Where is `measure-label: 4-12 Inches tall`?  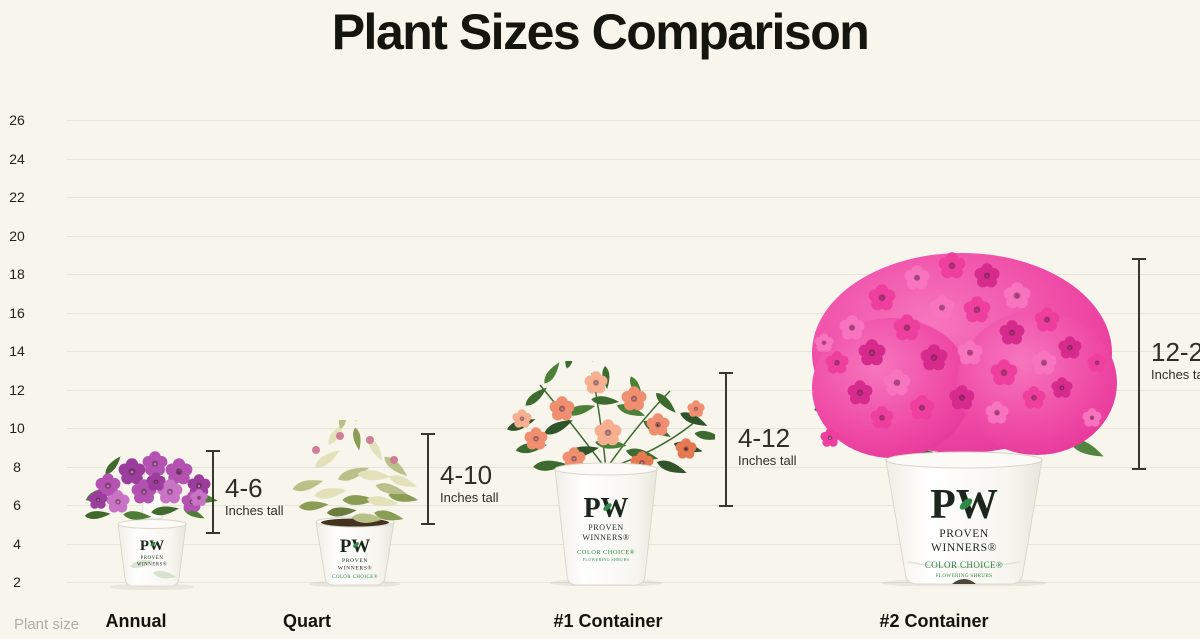
measure-label: 4-12 Inches tall is located at coordinates (767, 446).